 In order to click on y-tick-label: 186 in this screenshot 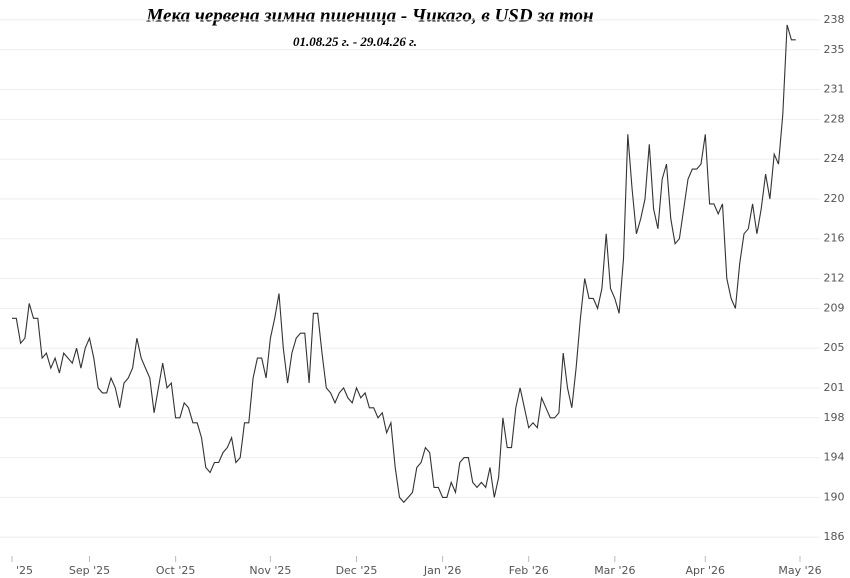, I will do `click(834, 536)`.